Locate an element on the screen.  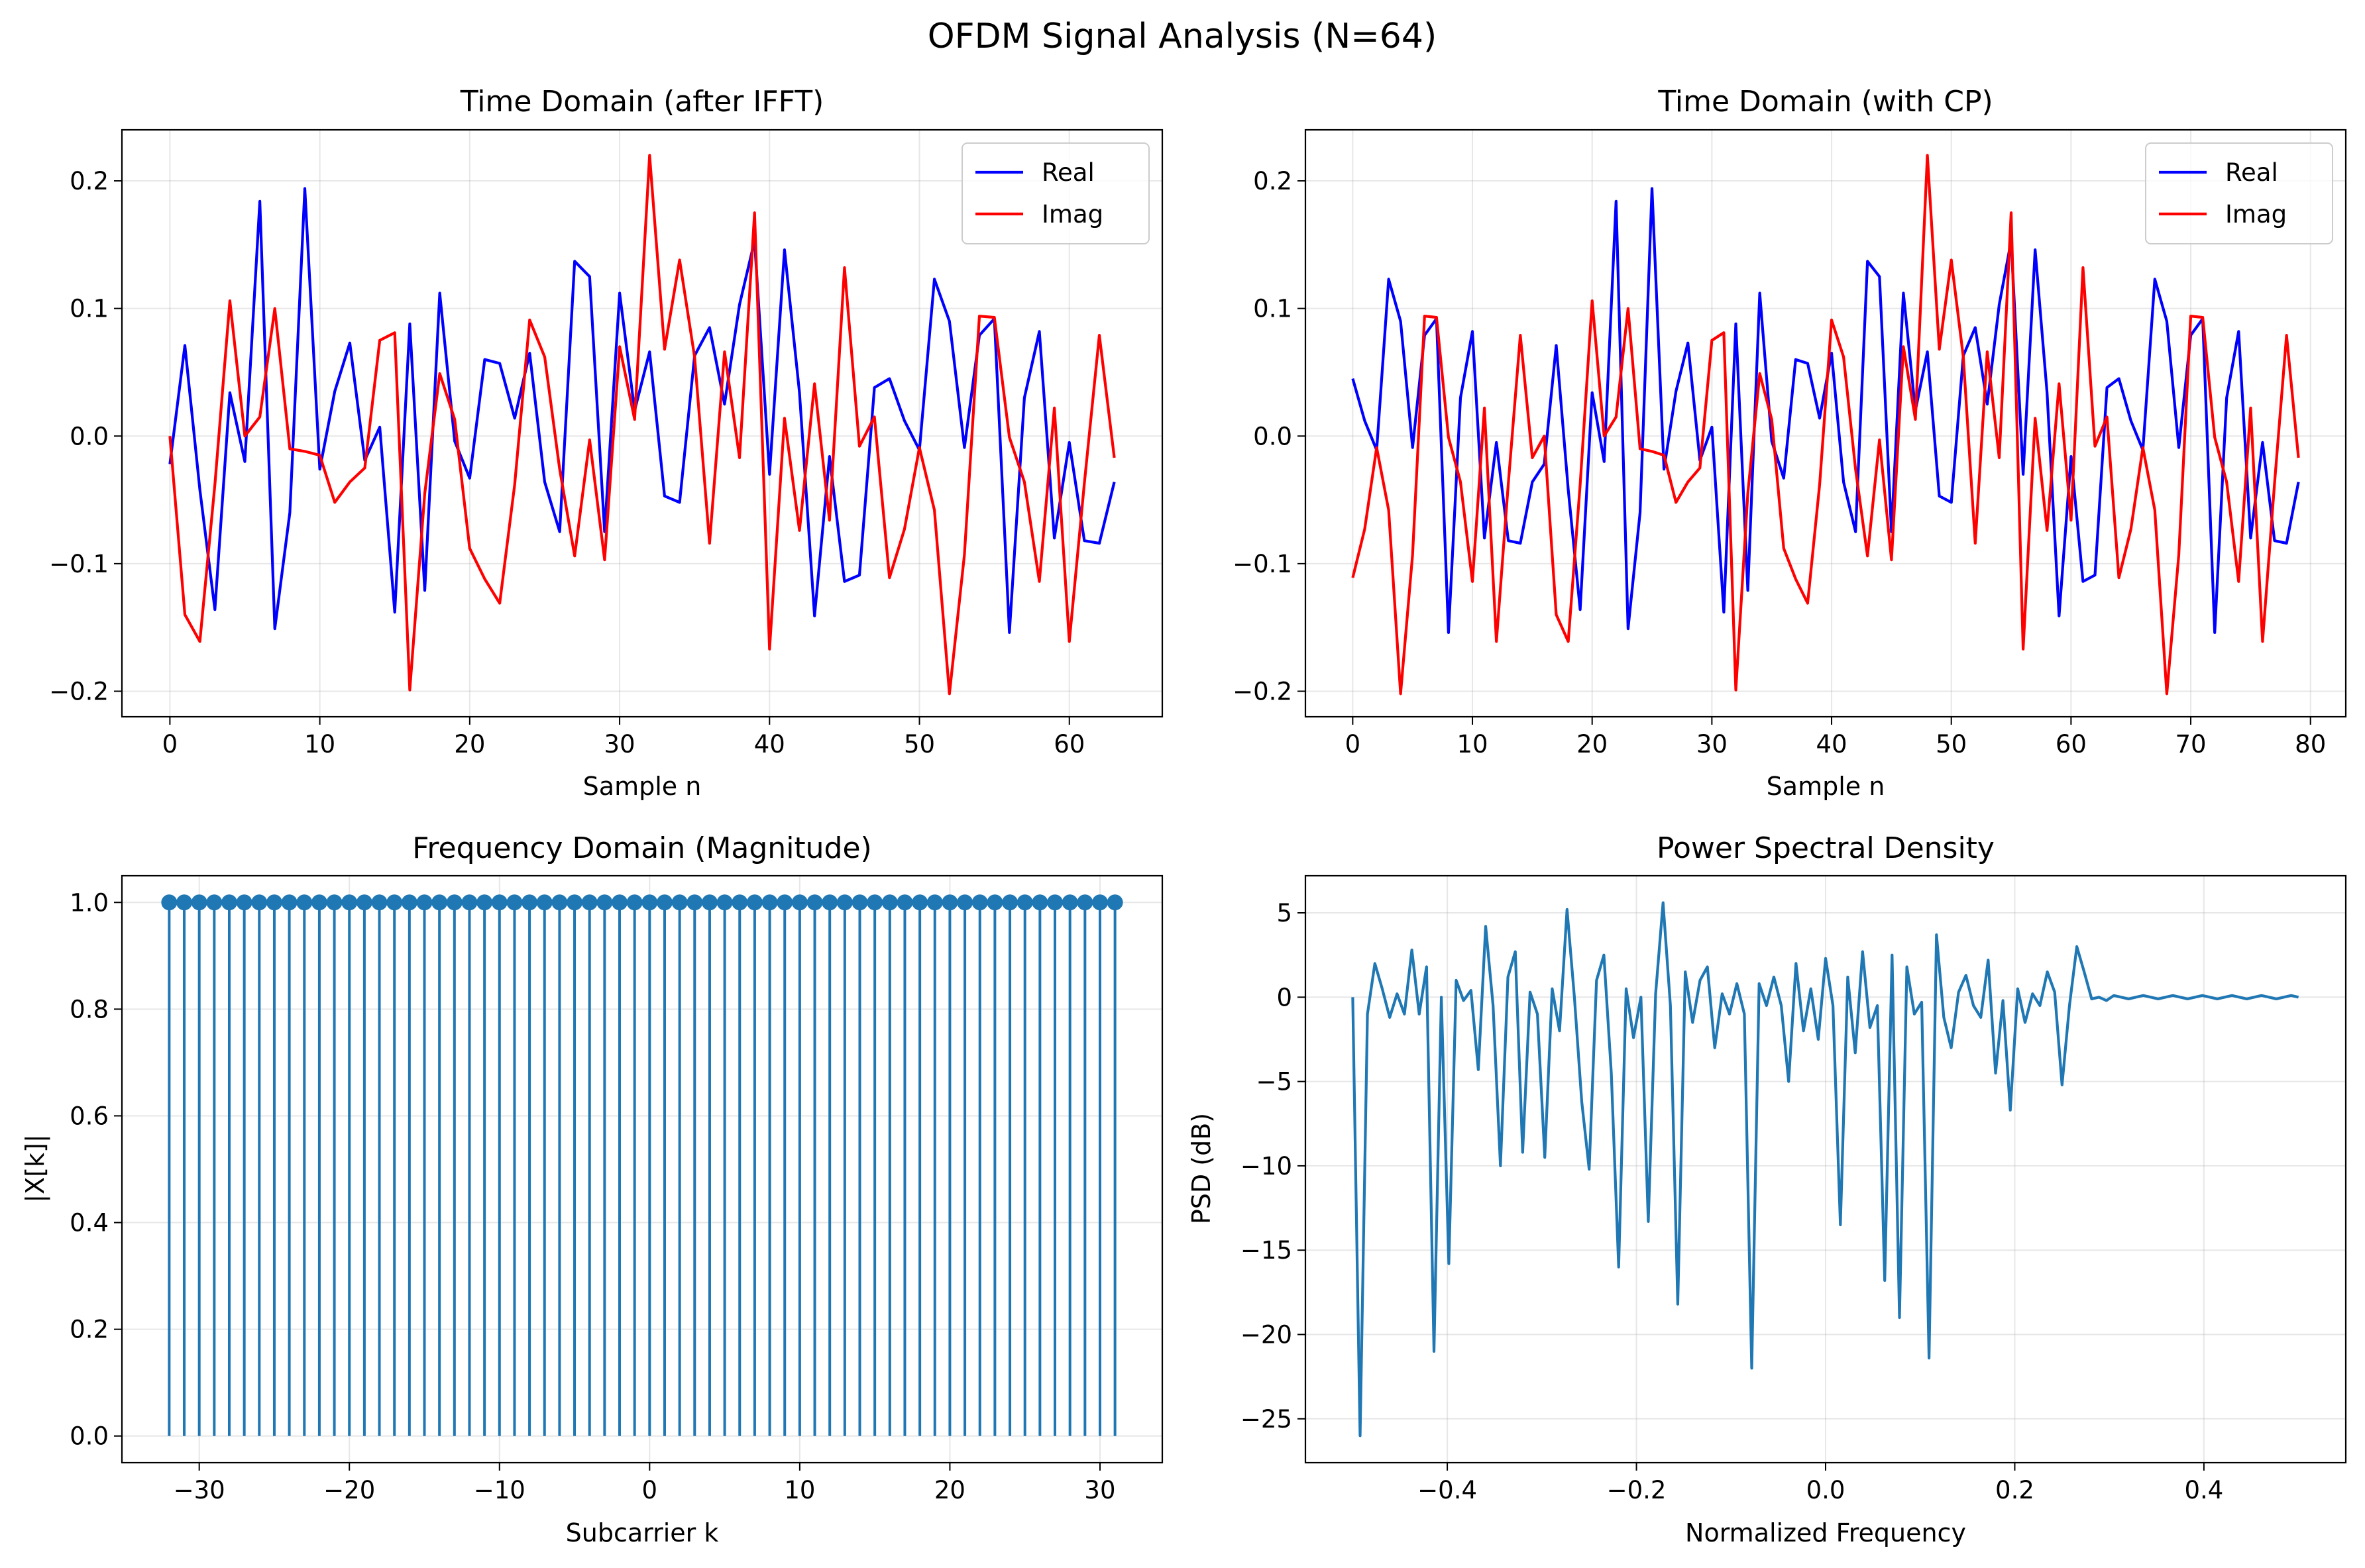
time-ifft-legend-label-real: Real is located at coordinates (1068, 172).